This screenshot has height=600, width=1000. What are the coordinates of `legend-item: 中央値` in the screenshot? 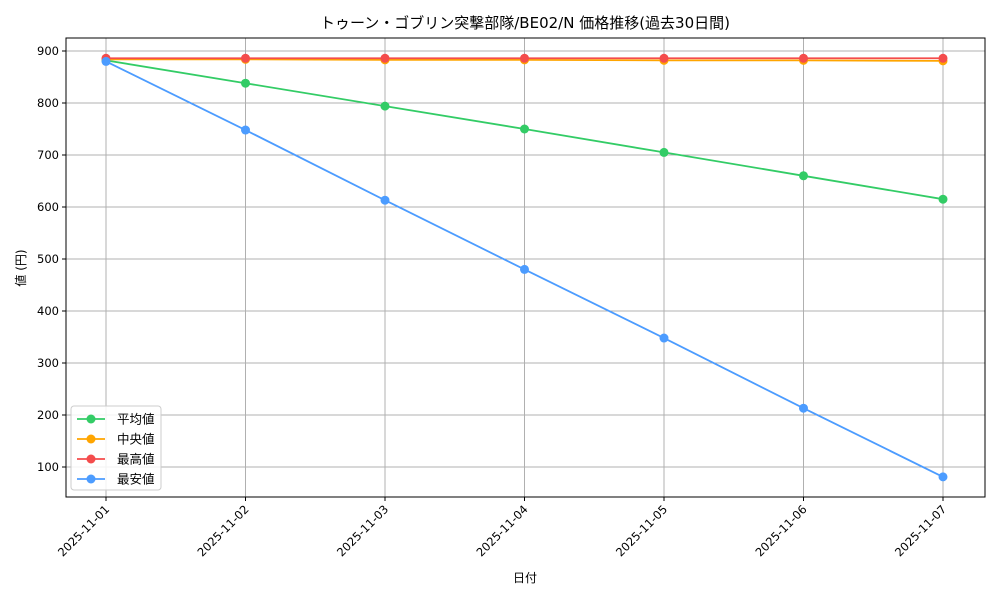 It's located at (116, 439).